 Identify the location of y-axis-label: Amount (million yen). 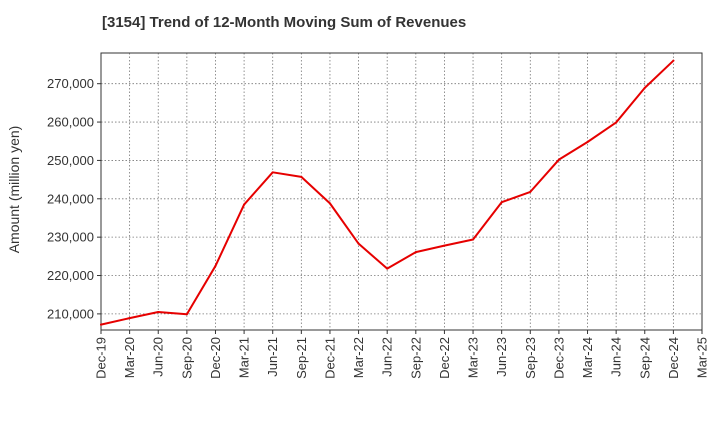
(14, 190).